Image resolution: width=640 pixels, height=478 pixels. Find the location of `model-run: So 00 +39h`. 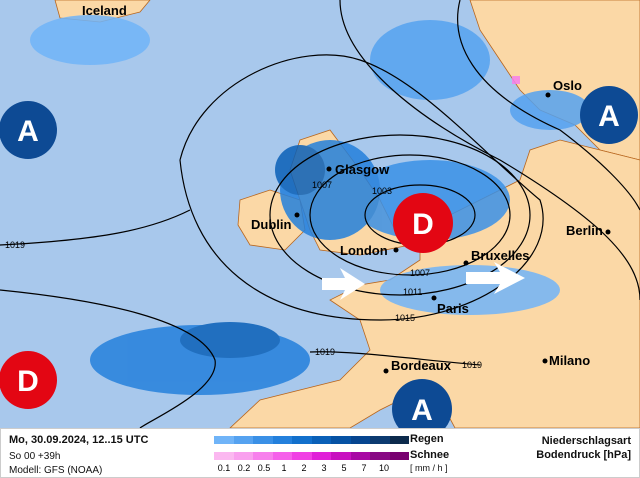

model-run: So 00 +39h is located at coordinates (35, 456).